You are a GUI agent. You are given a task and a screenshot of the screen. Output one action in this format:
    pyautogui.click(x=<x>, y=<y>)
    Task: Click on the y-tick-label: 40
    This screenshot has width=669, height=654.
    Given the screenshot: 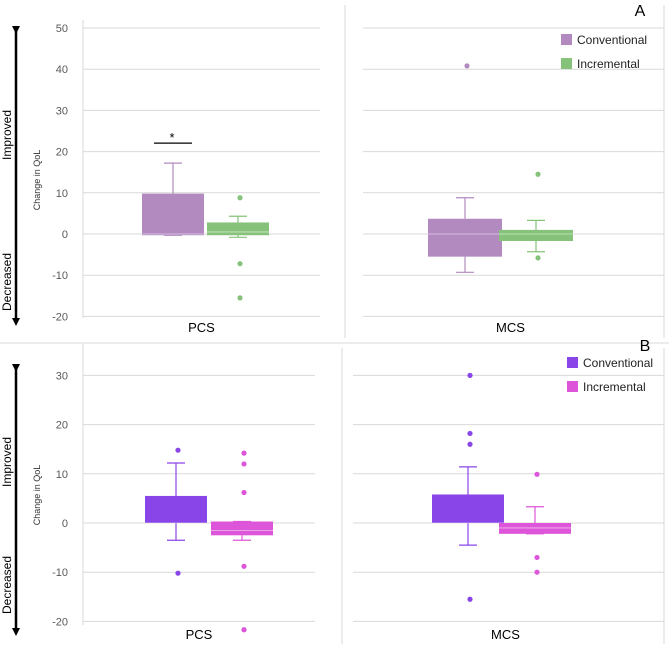 What is the action you would take?
    pyautogui.click(x=62, y=70)
    